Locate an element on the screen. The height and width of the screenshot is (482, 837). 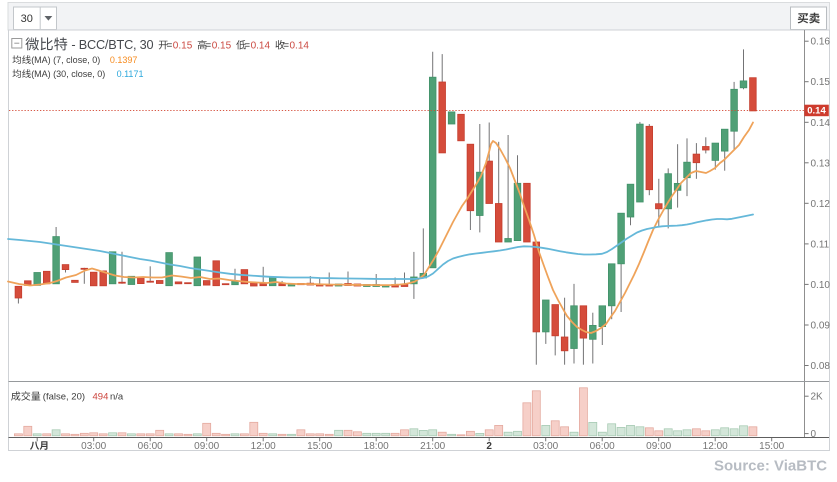
svg-text: 0.08 is located at coordinates (821, 366).